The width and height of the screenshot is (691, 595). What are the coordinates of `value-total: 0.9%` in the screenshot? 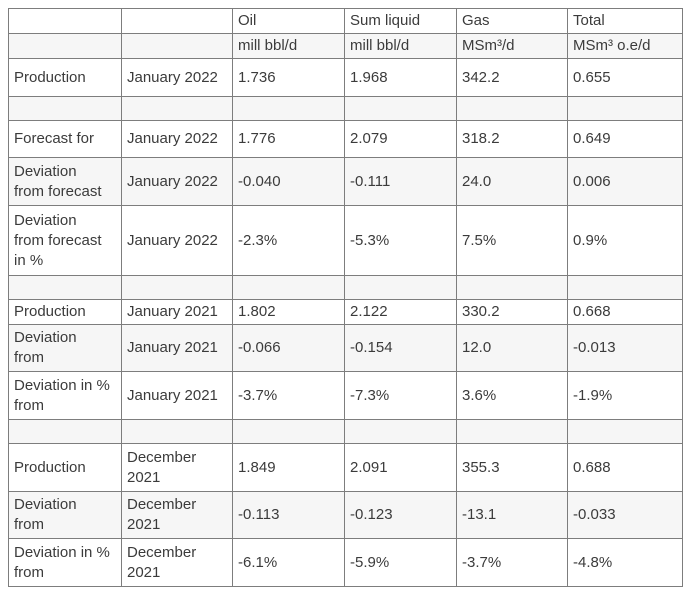 It's located at (625, 241).